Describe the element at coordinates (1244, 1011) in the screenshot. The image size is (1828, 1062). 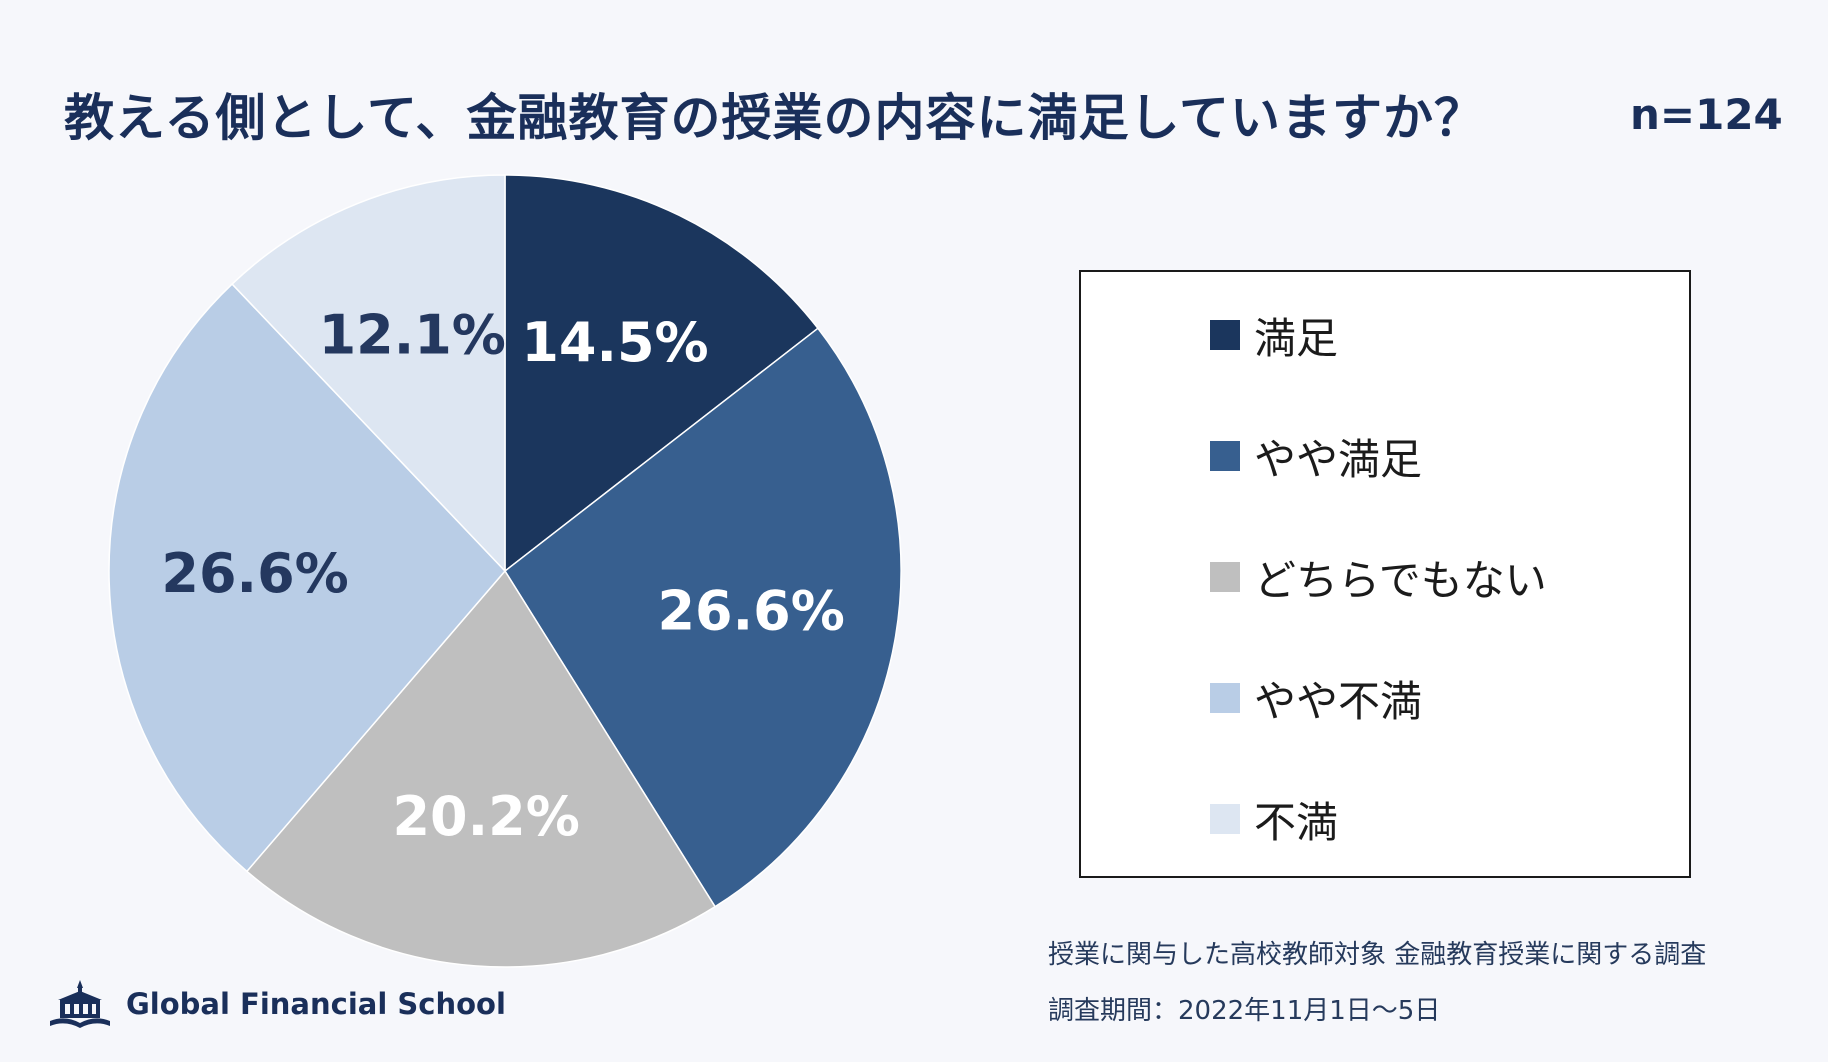
I see `survey-period: 調査期間：2022年11月1日〜5日` at that location.